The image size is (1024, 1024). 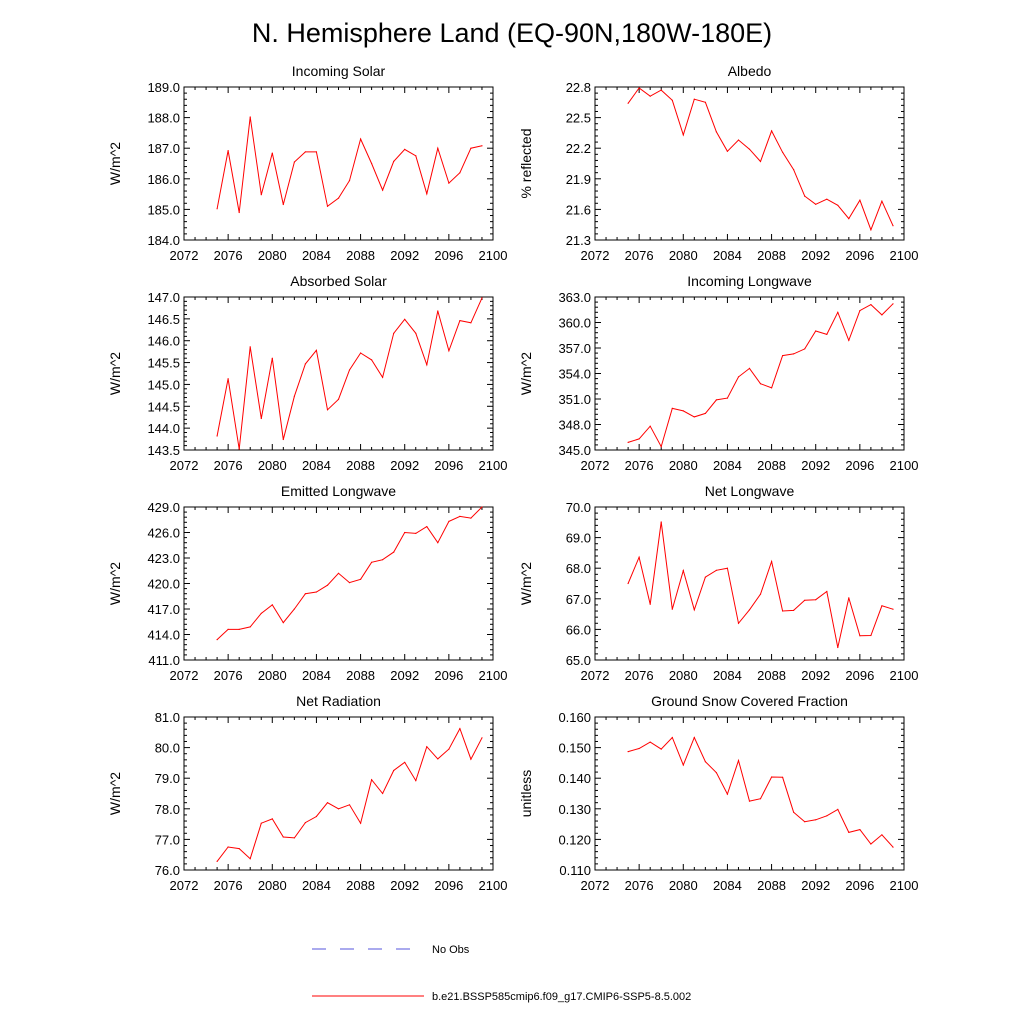 What do you see at coordinates (526, 793) in the screenshot?
I see `y-axis-label: unitless` at bounding box center [526, 793].